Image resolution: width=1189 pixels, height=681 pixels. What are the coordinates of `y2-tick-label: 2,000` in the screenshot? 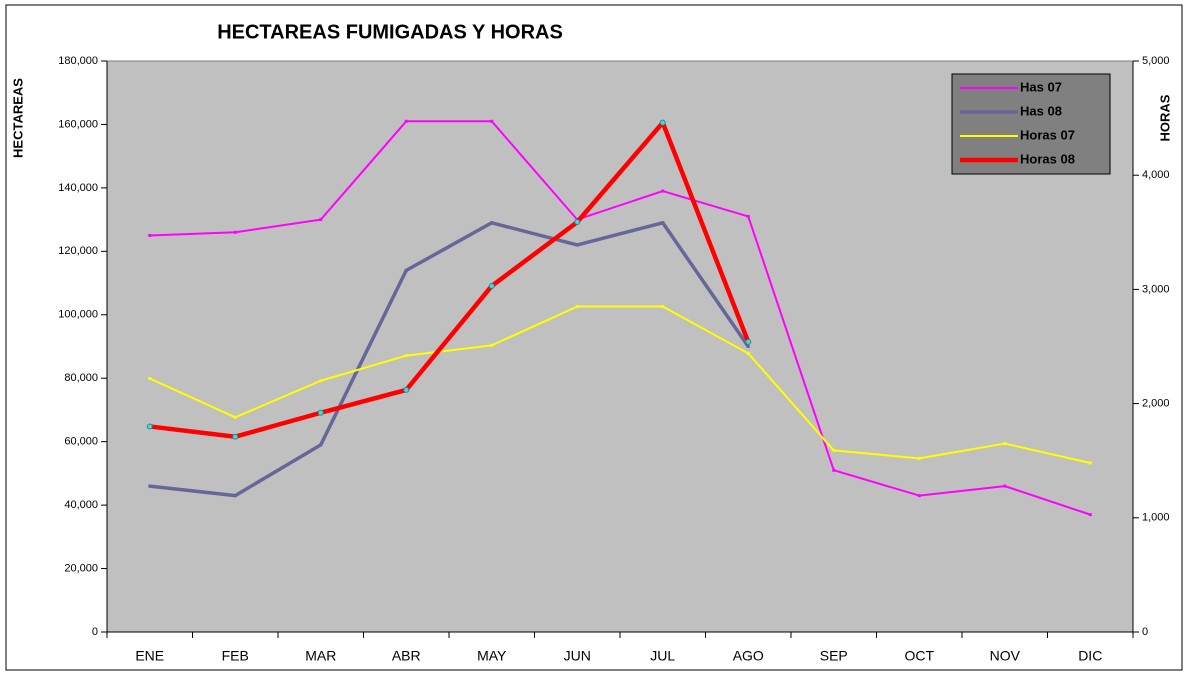 It's located at (1156, 404).